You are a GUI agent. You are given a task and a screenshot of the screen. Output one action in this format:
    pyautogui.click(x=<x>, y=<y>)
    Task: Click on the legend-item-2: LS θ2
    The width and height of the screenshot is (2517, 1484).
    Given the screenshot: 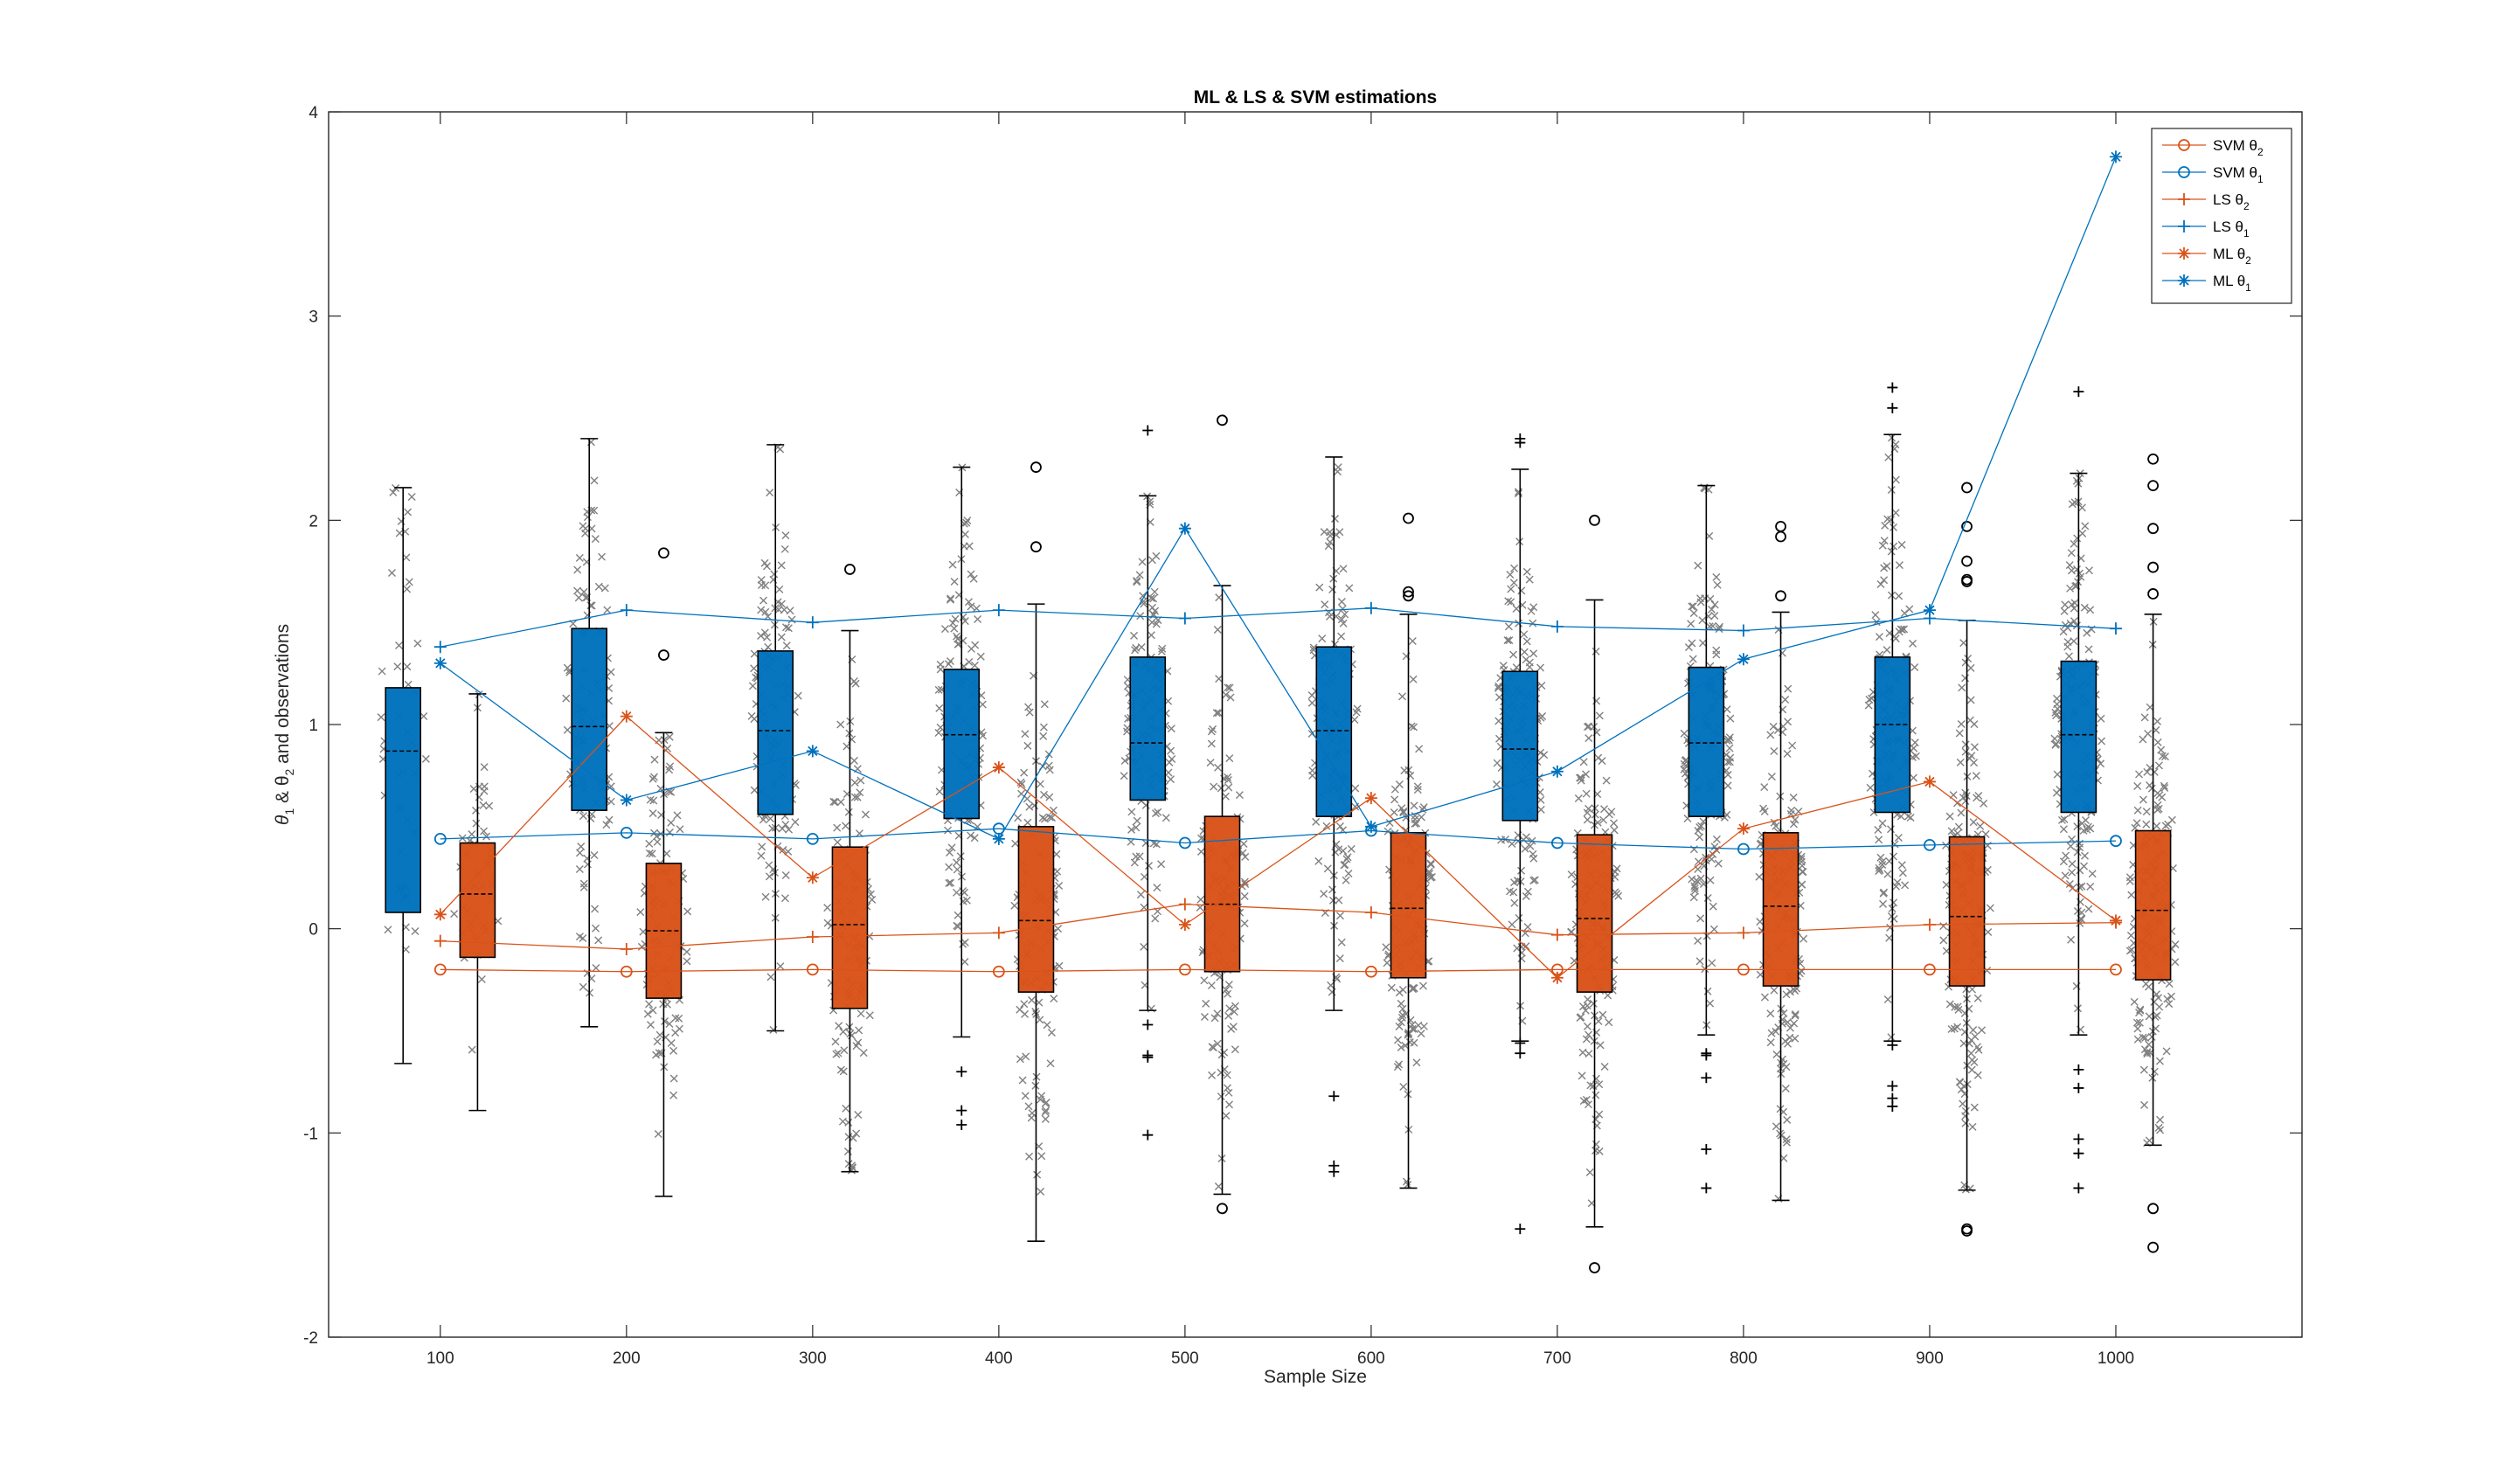 What is the action you would take?
    pyautogui.click(x=2206, y=201)
    